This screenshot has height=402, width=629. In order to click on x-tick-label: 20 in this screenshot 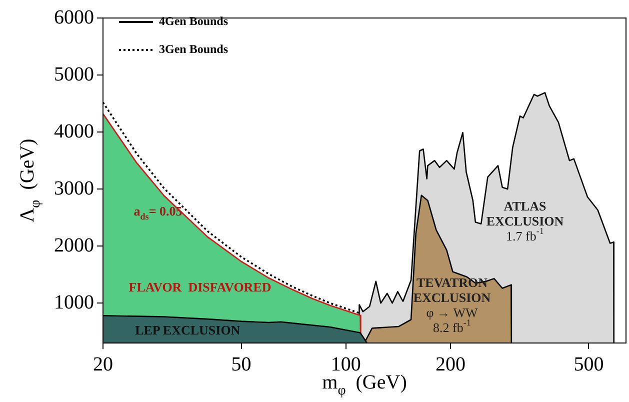, I will do `click(103, 364)`.